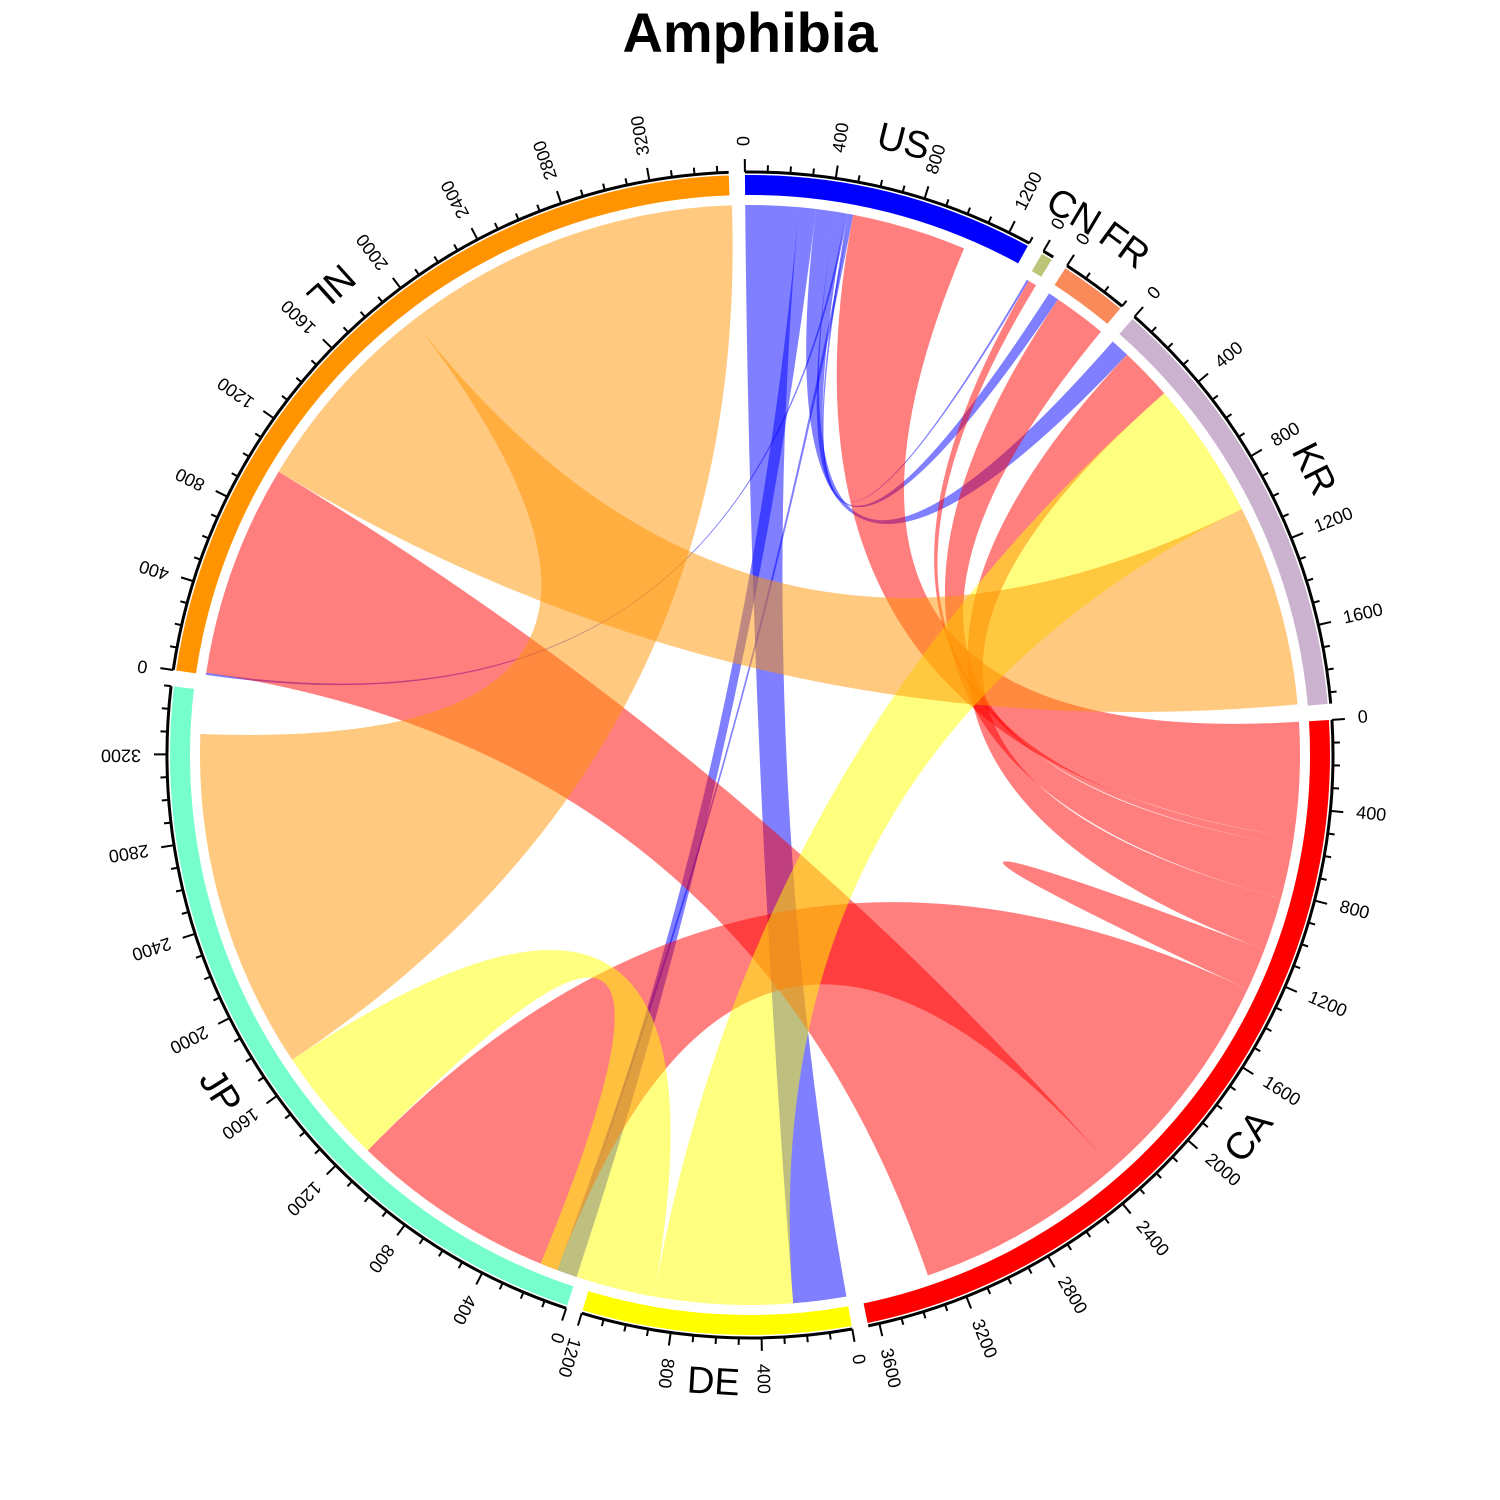 The height and width of the screenshot is (1500, 1500). I want to click on tick-label-jp: 1200, so click(304, 1198).